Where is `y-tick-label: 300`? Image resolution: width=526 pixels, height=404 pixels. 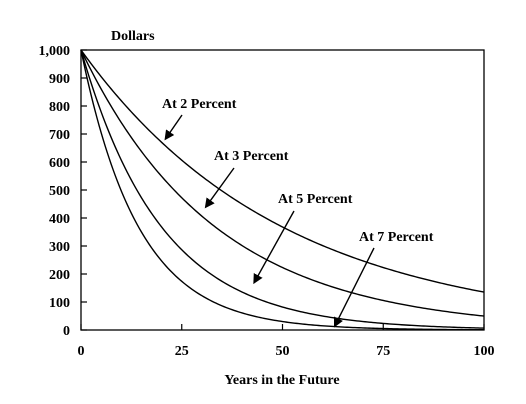
y-tick-label: 300 is located at coordinates (59, 247).